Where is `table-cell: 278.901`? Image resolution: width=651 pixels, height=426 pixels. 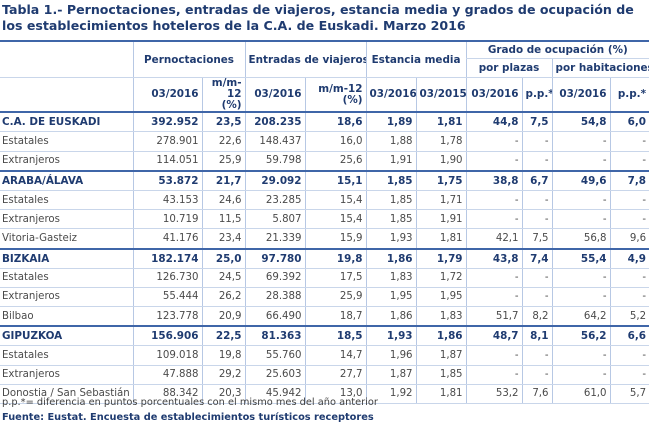 table-cell: 278.901 is located at coordinates (167, 141).